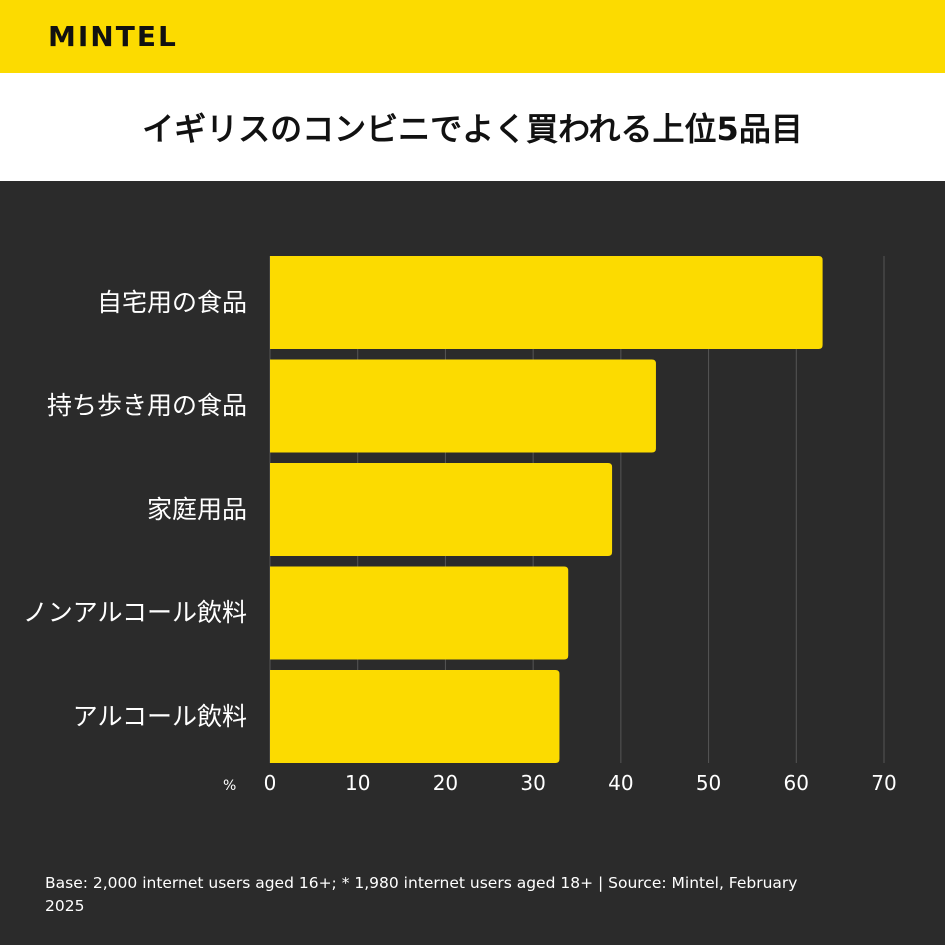 The width and height of the screenshot is (945, 945). I want to click on x-tick-label-10: 10, so click(357, 783).